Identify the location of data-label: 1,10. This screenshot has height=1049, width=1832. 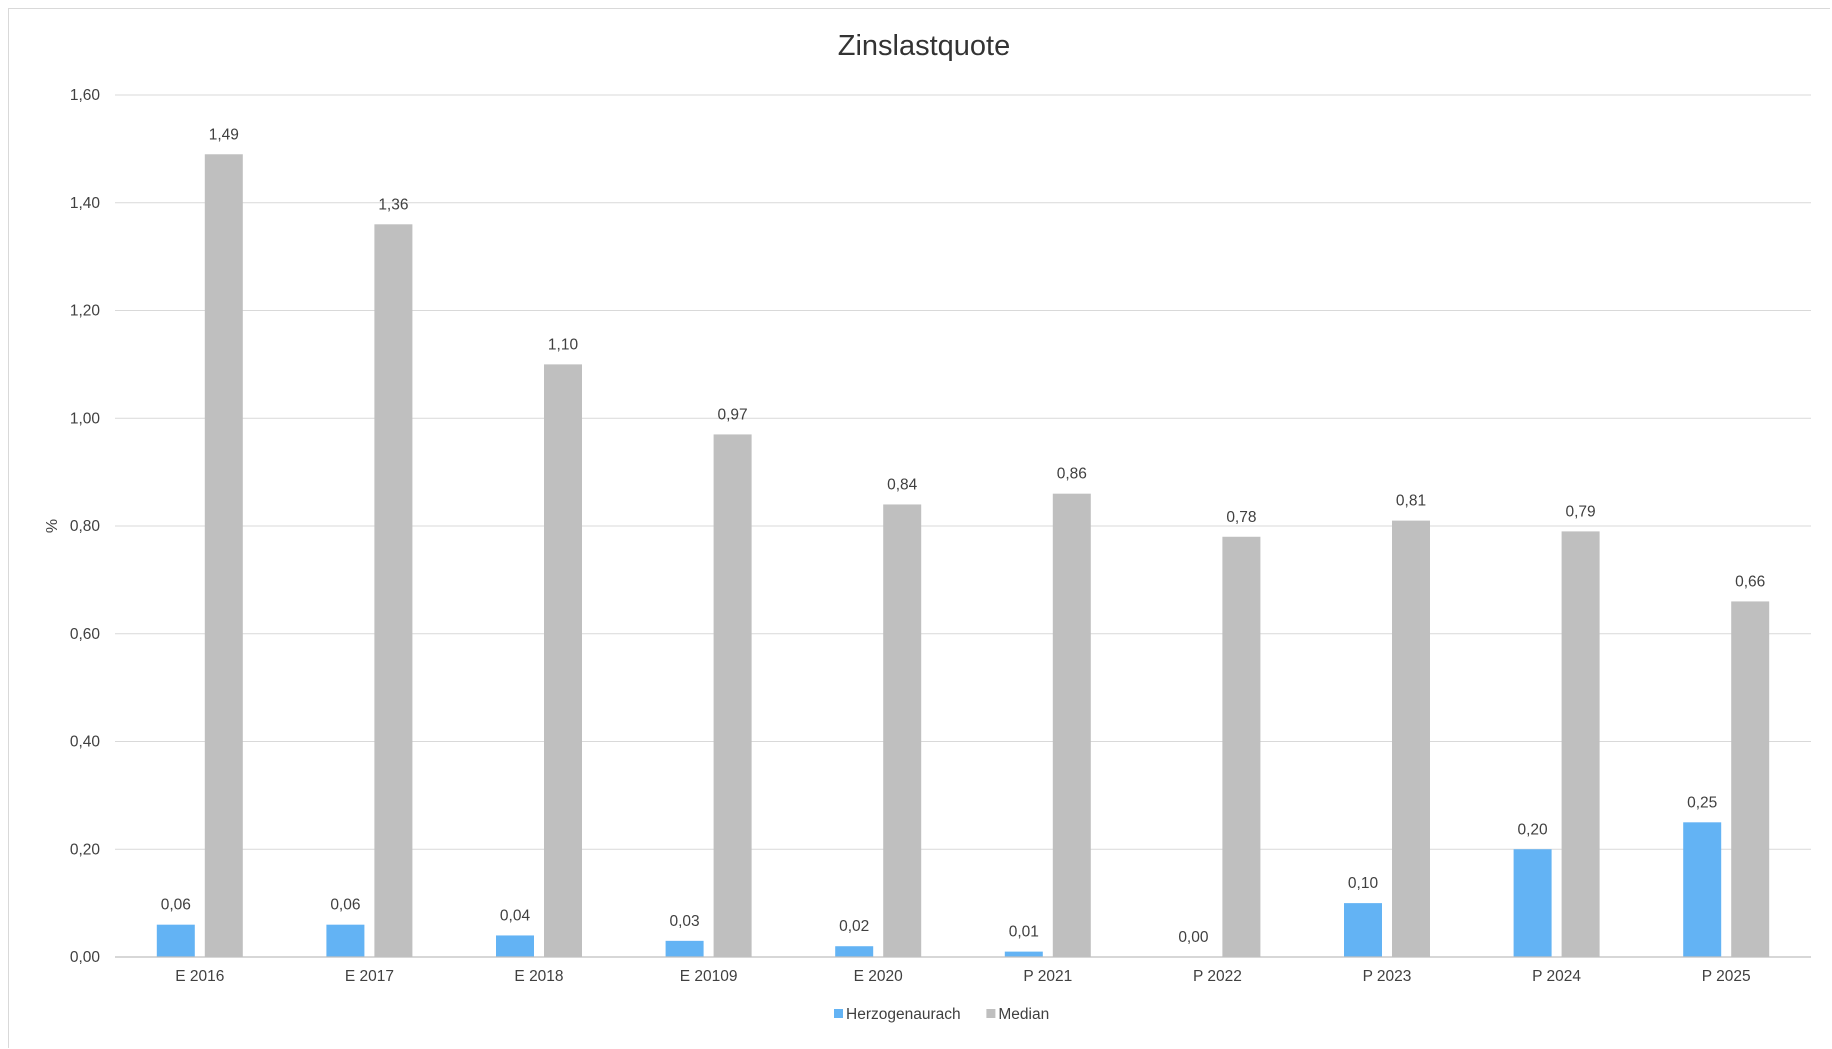
(563, 344).